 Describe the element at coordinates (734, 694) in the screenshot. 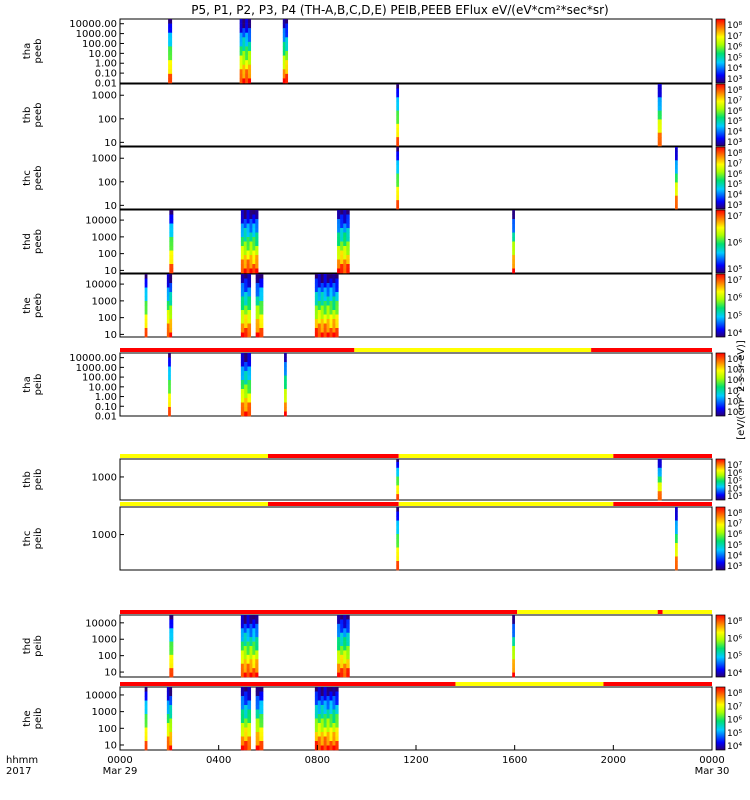

I see `colorbar-tick-label: 10⁸` at that location.